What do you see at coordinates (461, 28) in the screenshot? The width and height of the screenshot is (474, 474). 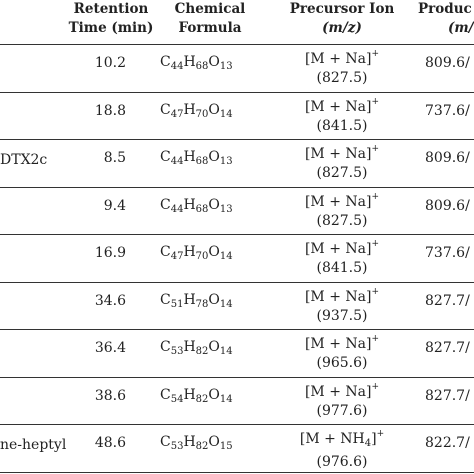 I see `header-product-mz: (m/` at bounding box center [461, 28].